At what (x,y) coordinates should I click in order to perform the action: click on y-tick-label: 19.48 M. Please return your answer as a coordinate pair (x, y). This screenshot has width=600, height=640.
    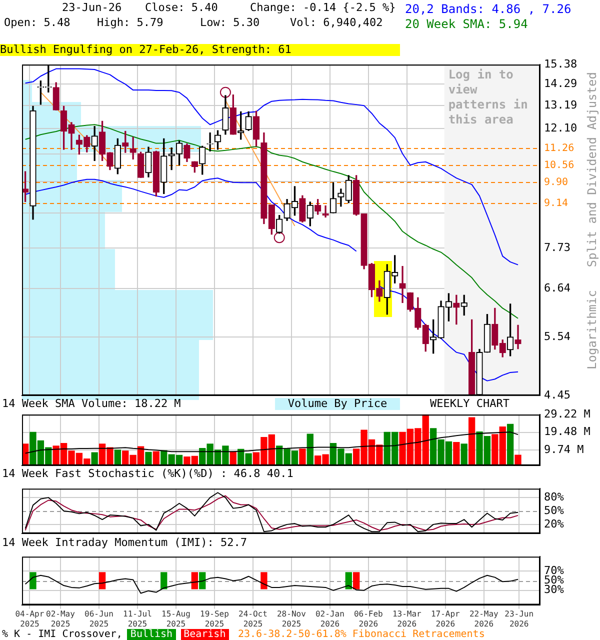
    Looking at the image, I should click on (567, 431).